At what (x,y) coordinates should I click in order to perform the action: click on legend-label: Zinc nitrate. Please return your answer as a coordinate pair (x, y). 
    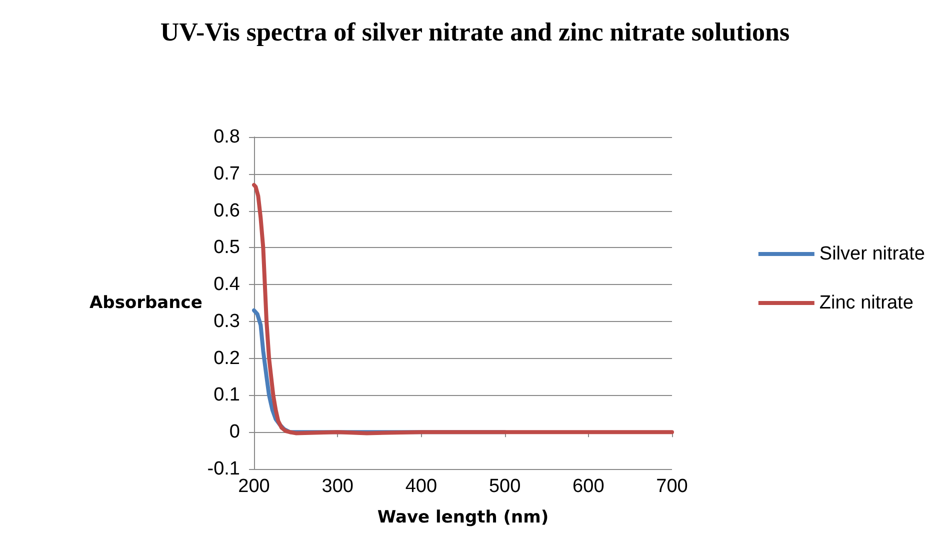
    Looking at the image, I should click on (866, 303).